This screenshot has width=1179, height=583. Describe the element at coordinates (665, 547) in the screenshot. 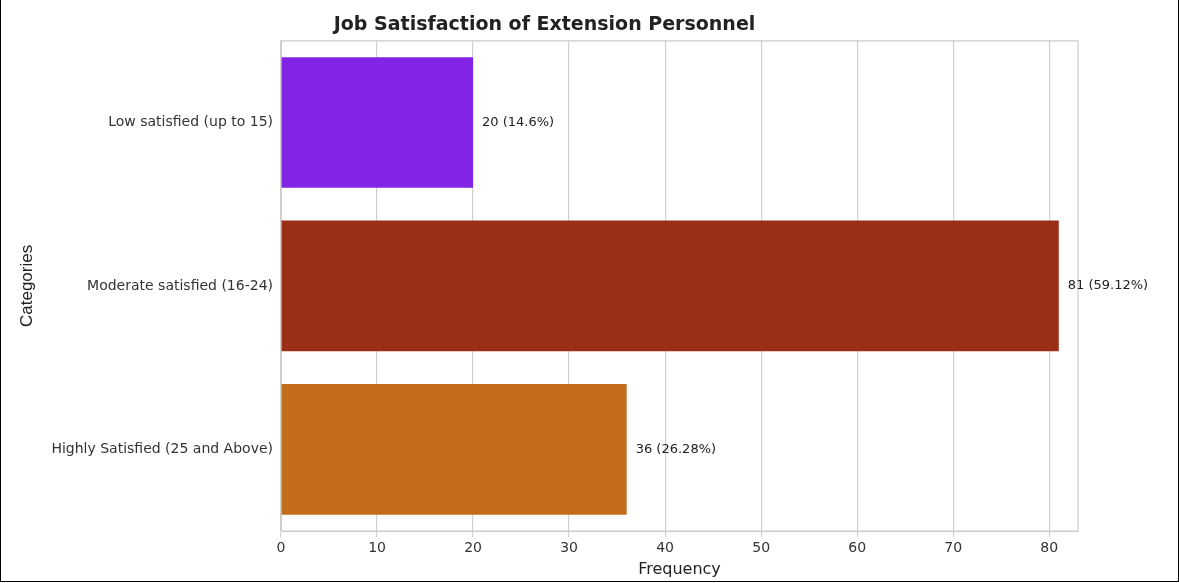

I see `x-tick-label: 40` at that location.